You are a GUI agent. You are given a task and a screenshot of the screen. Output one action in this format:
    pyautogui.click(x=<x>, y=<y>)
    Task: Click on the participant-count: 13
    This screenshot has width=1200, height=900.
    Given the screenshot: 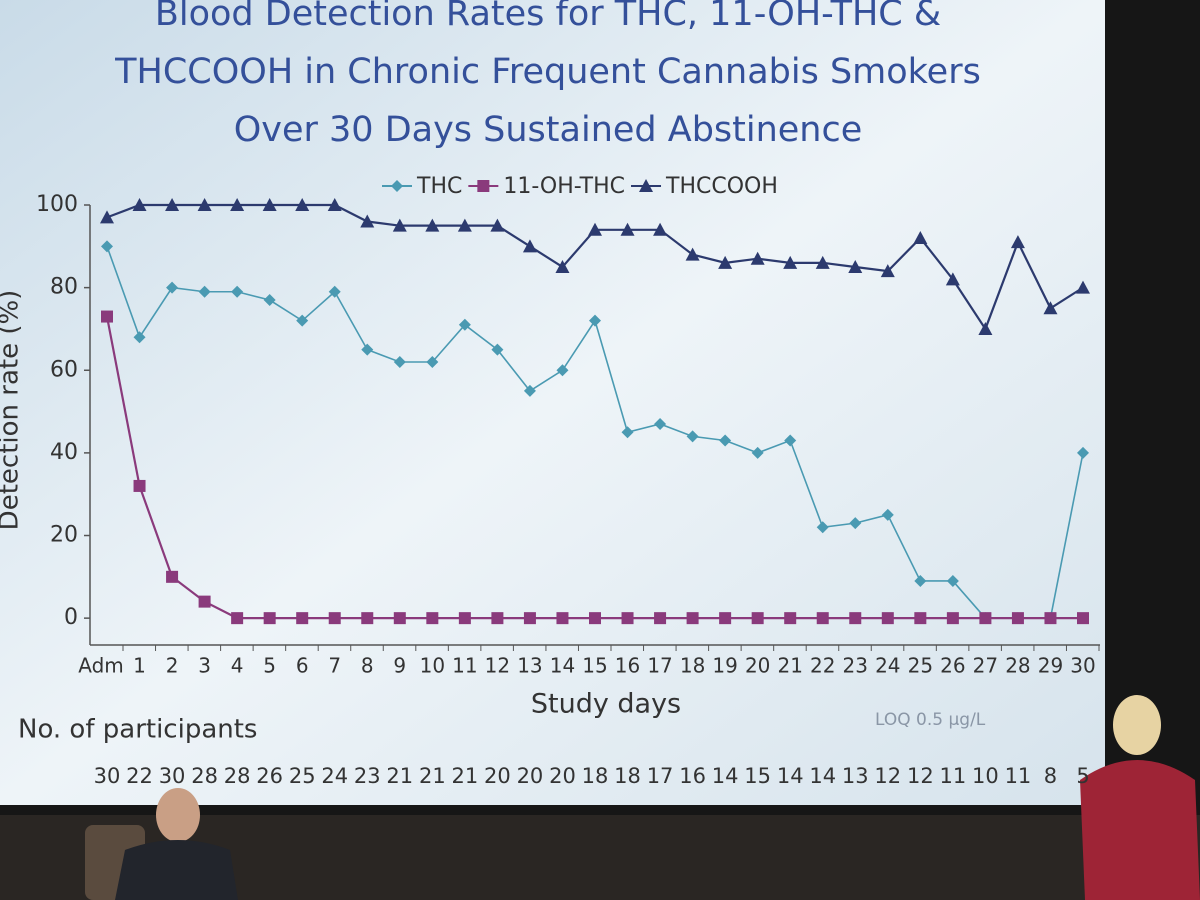 What is the action you would take?
    pyautogui.click(x=855, y=776)
    